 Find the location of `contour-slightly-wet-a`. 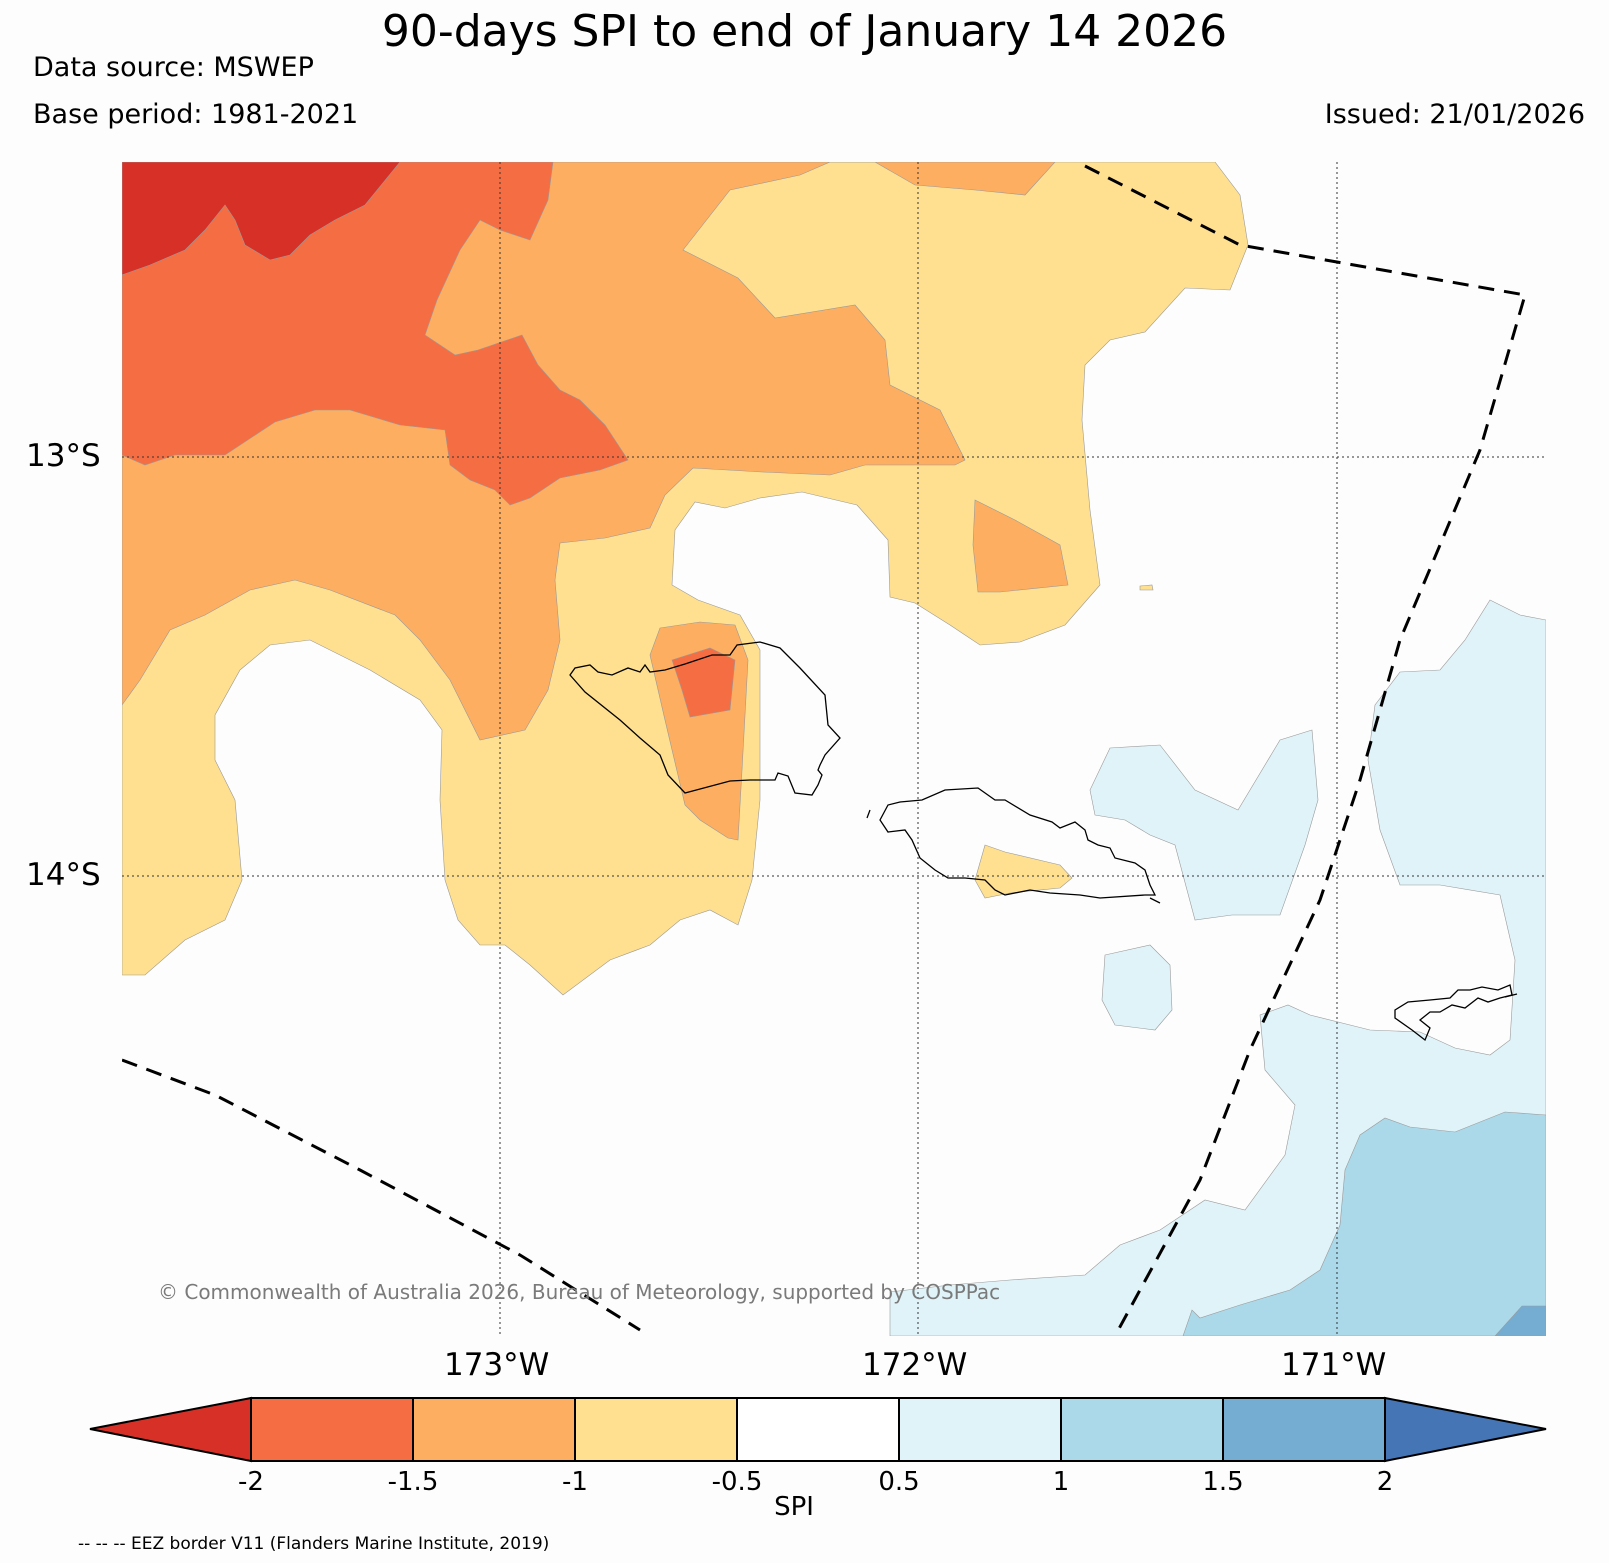

contour-slightly-wet-a is located at coordinates (1204, 825).